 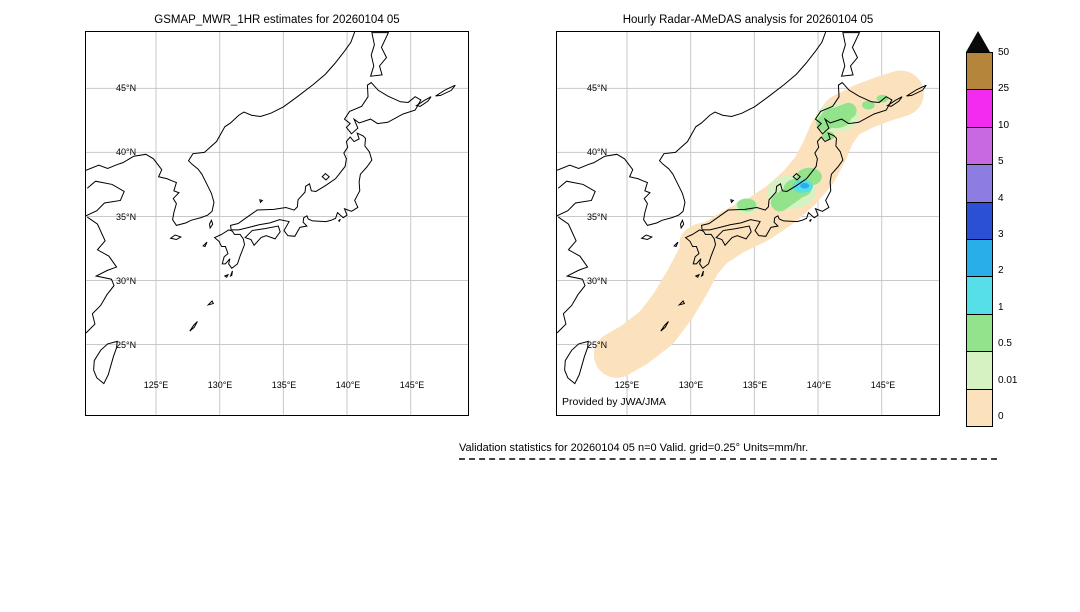 What do you see at coordinates (1005, 344) in the screenshot?
I see `colorbar-label-05: 0.5` at bounding box center [1005, 344].